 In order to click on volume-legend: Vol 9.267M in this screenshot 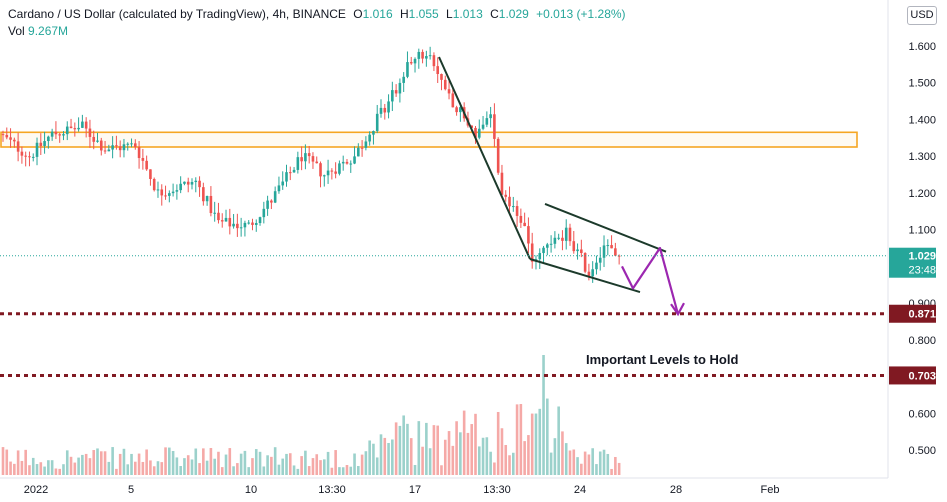, I will do `click(38, 31)`.